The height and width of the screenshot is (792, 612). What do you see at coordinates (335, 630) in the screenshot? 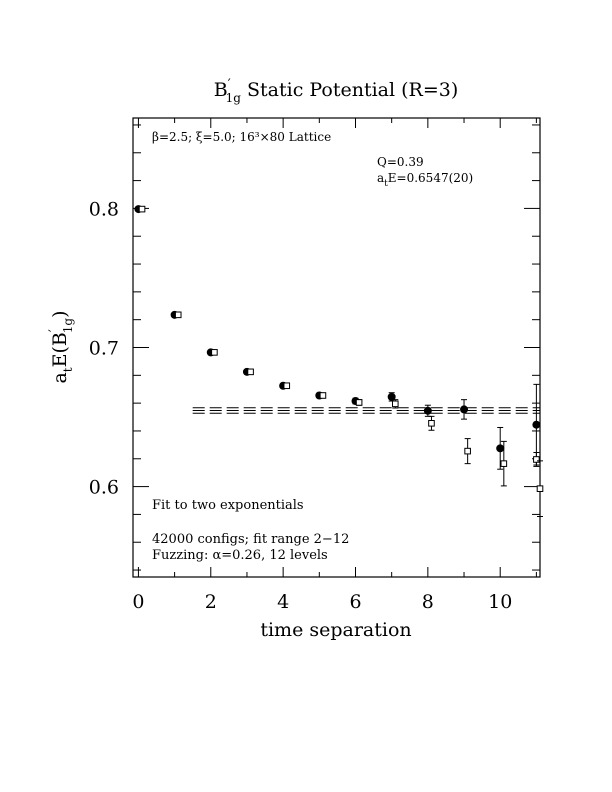
I see `x-axis-label: time separation` at bounding box center [335, 630].